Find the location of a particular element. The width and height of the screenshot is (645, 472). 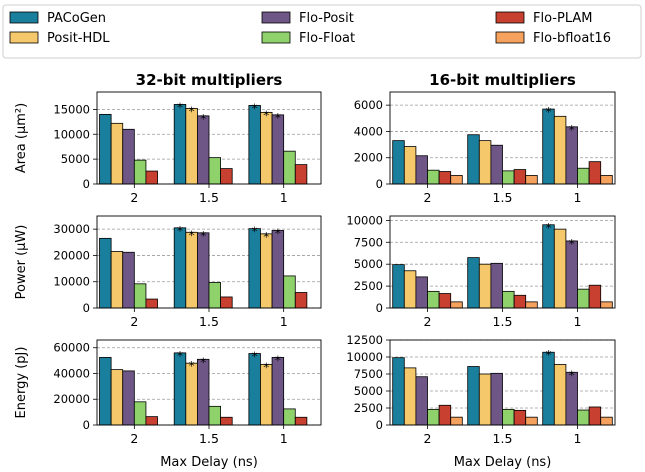

legend-swatch-flo-float is located at coordinates (276, 37).